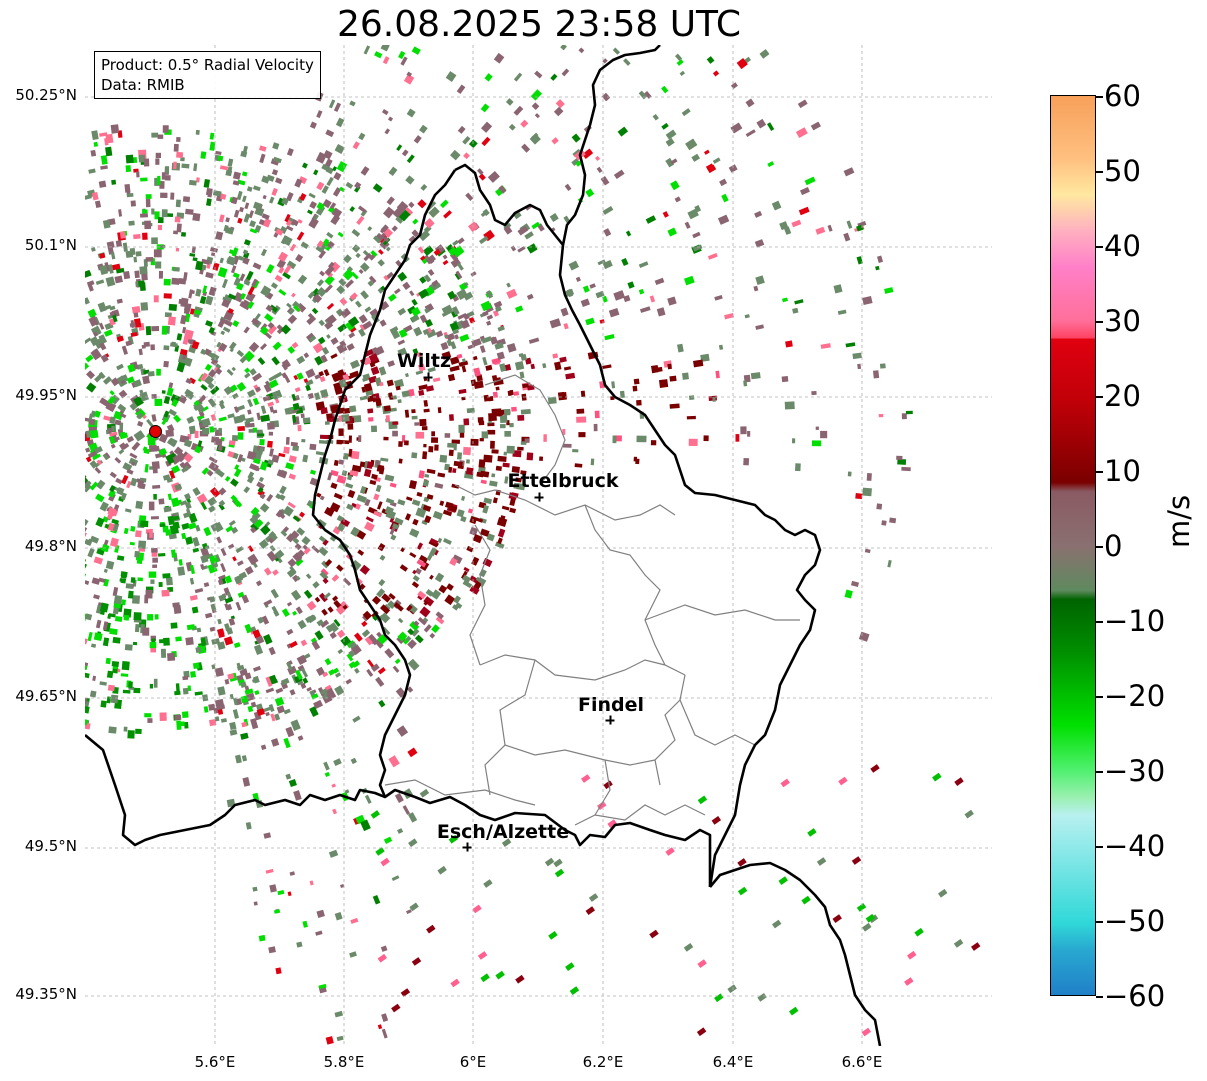  What do you see at coordinates (473, 1062) in the screenshot?
I see `lon-tick-6: 6°E` at bounding box center [473, 1062].